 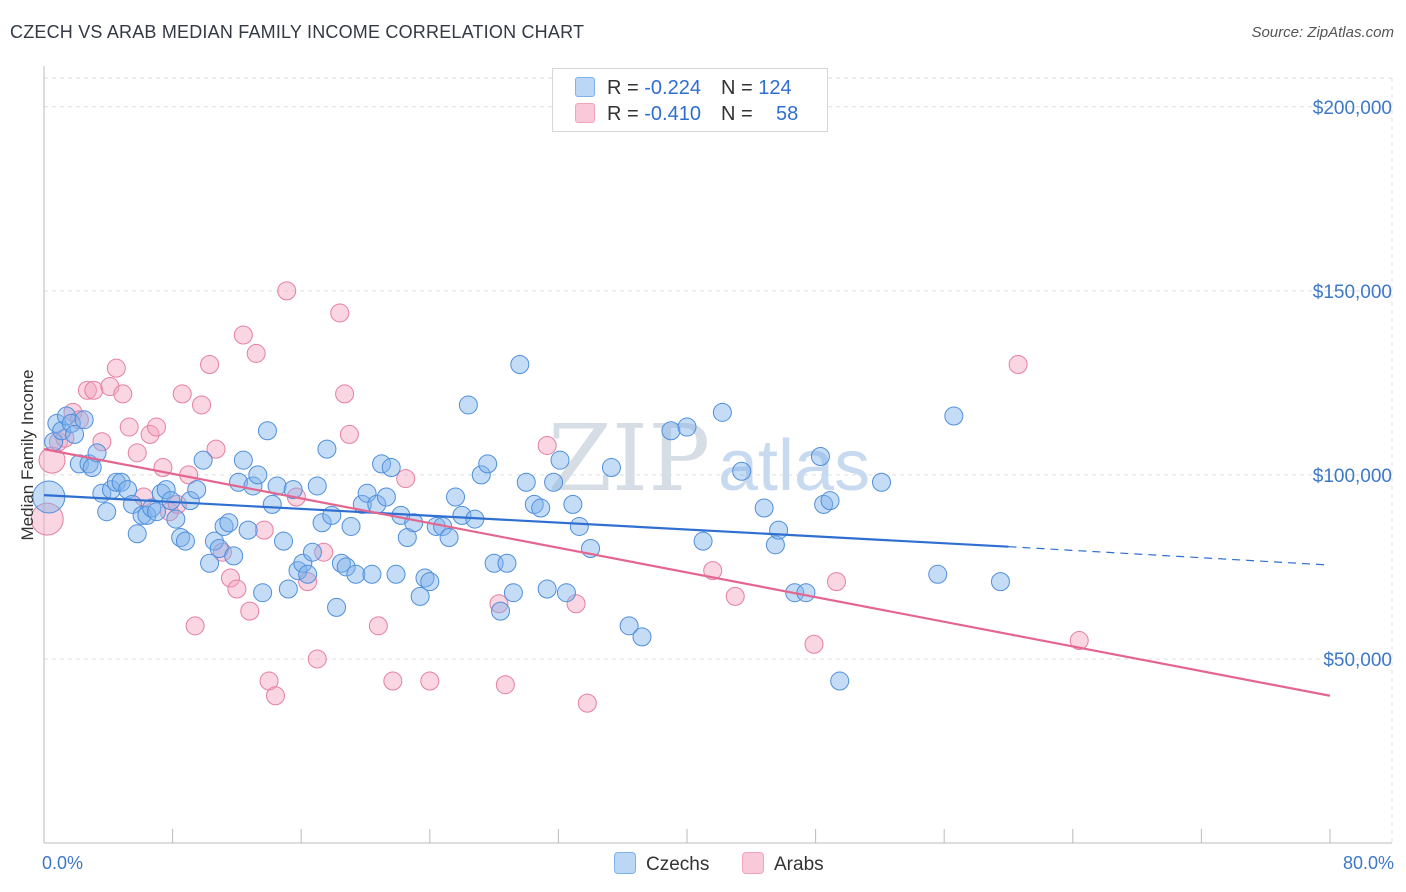 What do you see at coordinates (794, 466) in the screenshot?
I see `watermark-atlas: atlas` at bounding box center [794, 466].